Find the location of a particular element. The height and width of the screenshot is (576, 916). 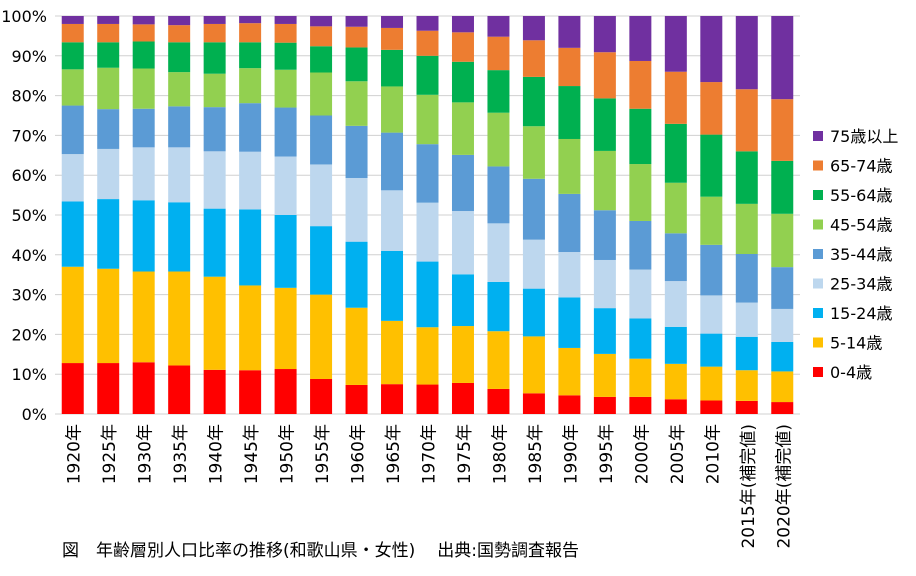

legend-label: 35-44歳 is located at coordinates (861, 254).